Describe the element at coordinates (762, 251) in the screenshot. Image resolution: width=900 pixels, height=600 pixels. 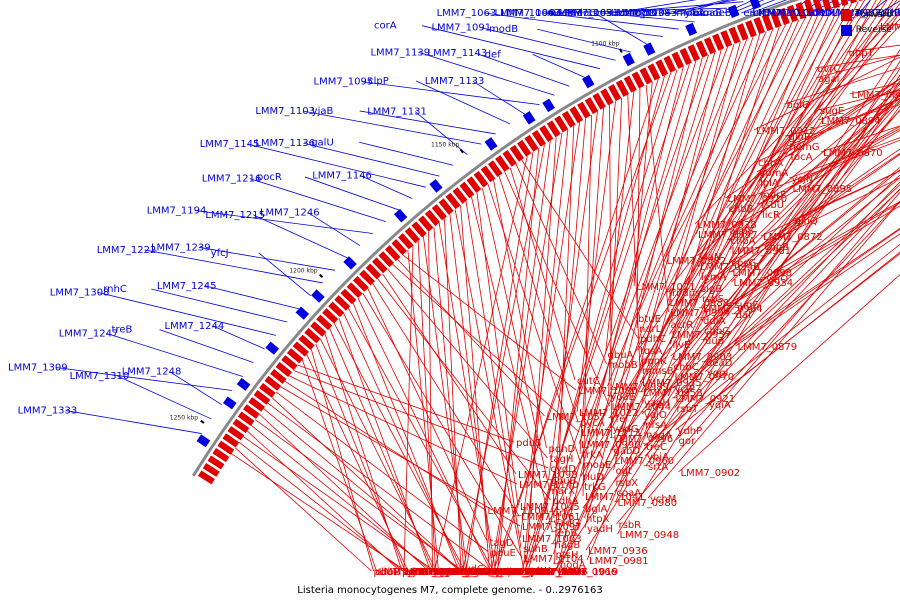
I see `forward-gene-label: LMM7_0961` at that location.